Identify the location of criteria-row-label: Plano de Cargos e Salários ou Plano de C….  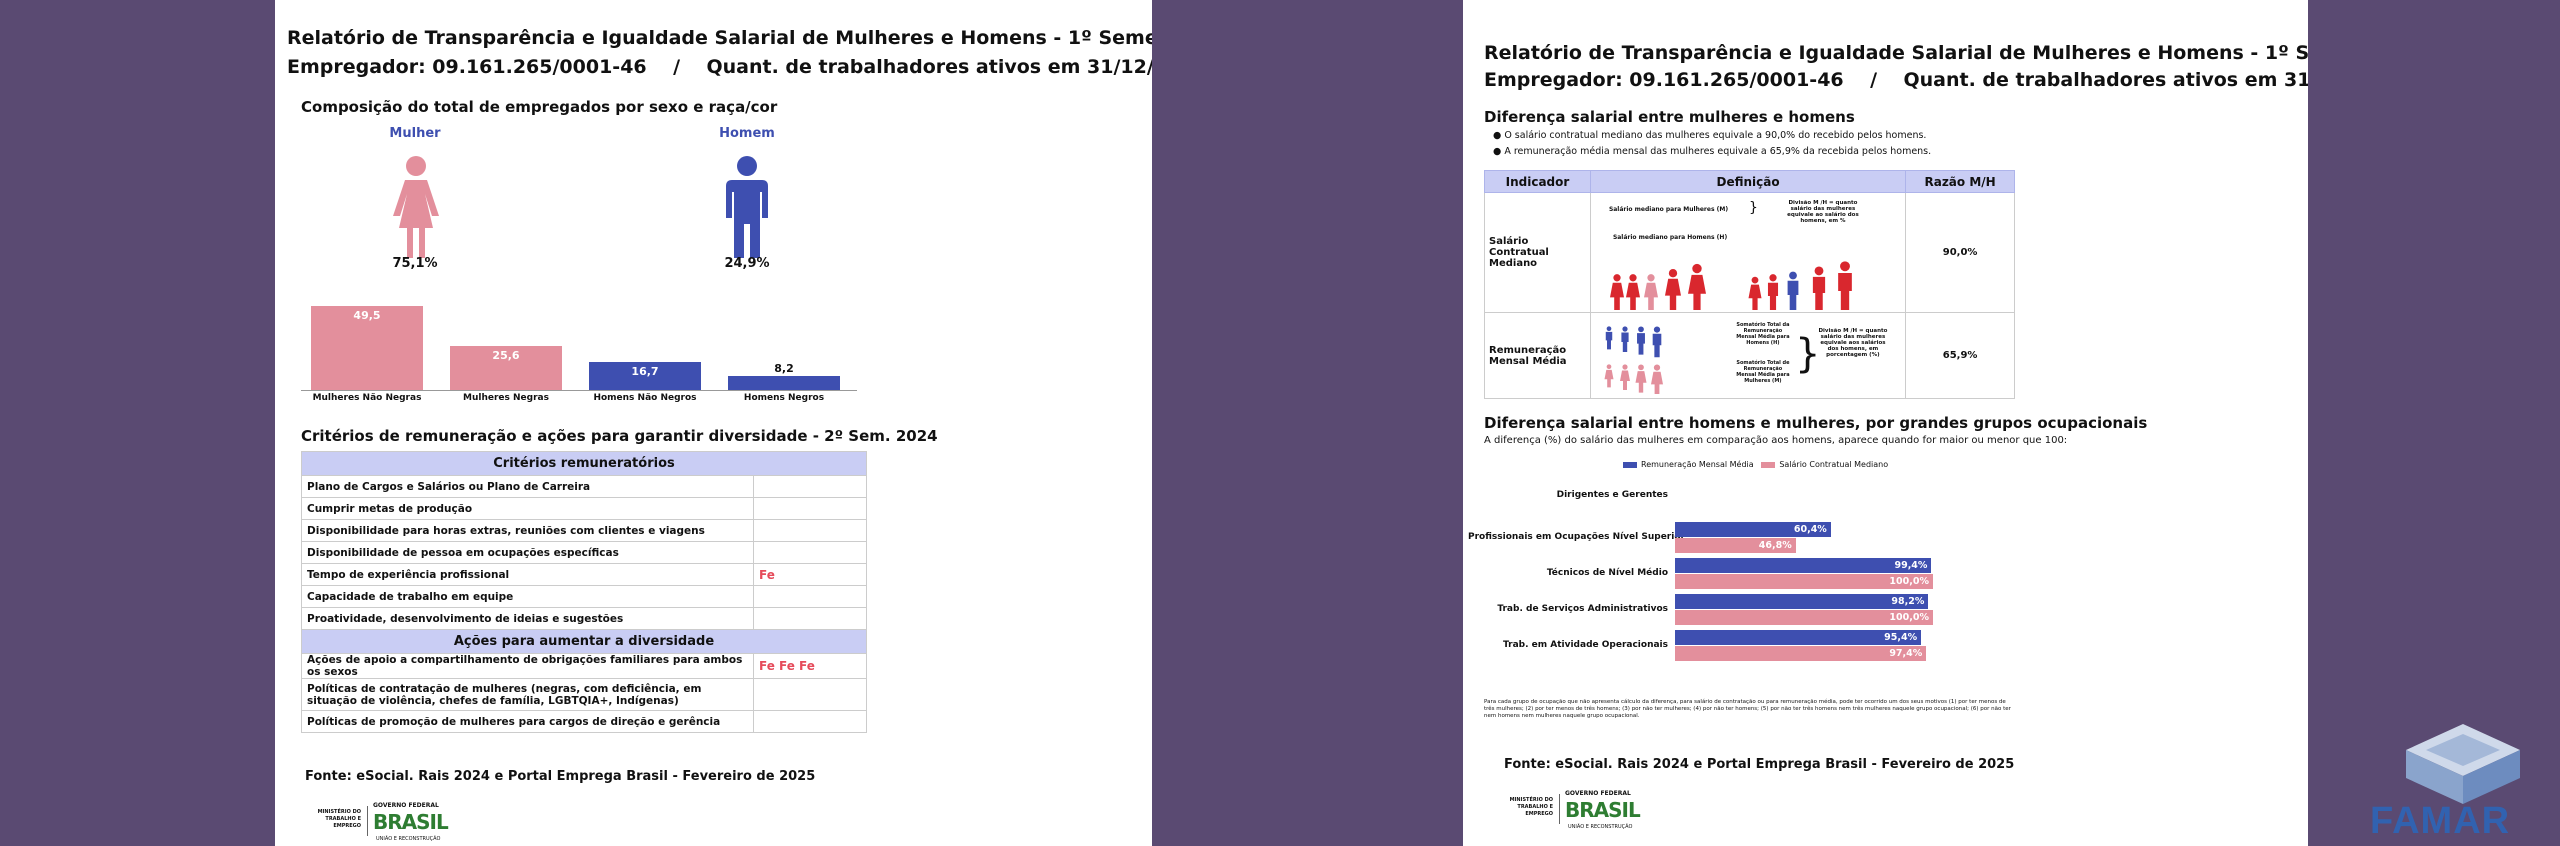
(527, 486).